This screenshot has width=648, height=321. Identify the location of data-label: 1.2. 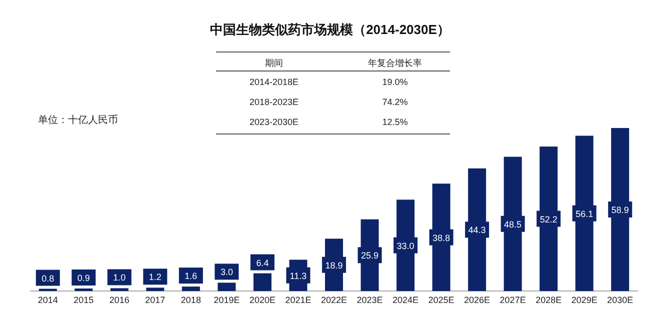
(155, 277).